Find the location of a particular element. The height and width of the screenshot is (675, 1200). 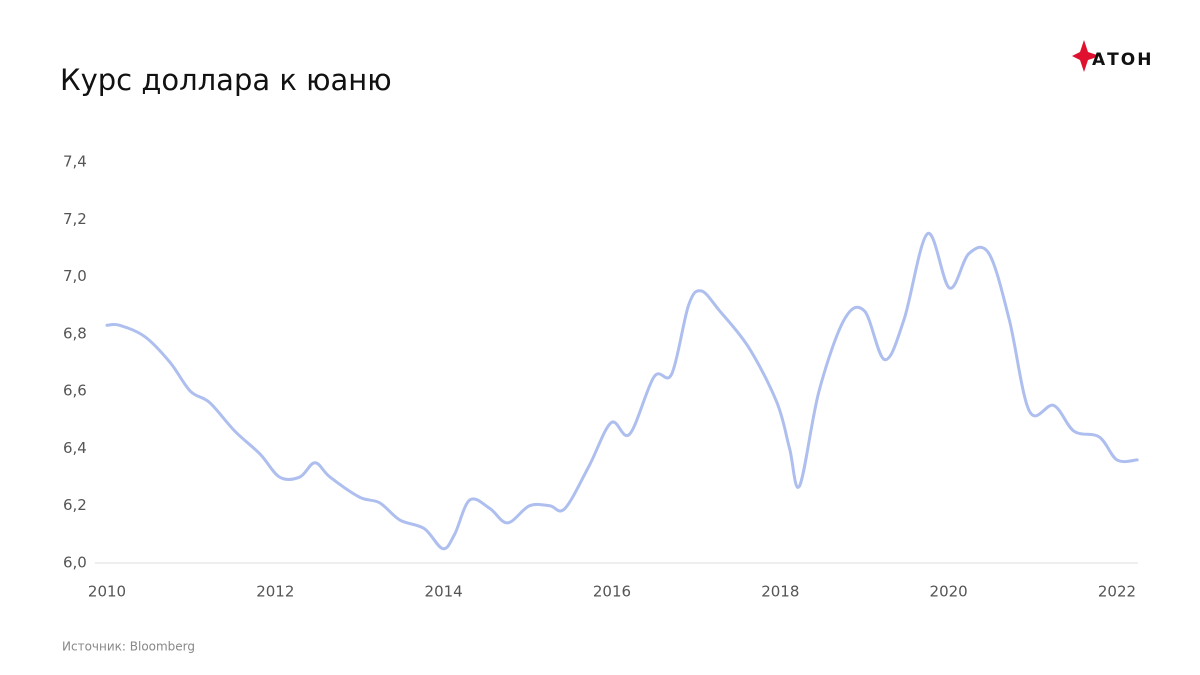

x-tick-label: 2016 is located at coordinates (612, 592).